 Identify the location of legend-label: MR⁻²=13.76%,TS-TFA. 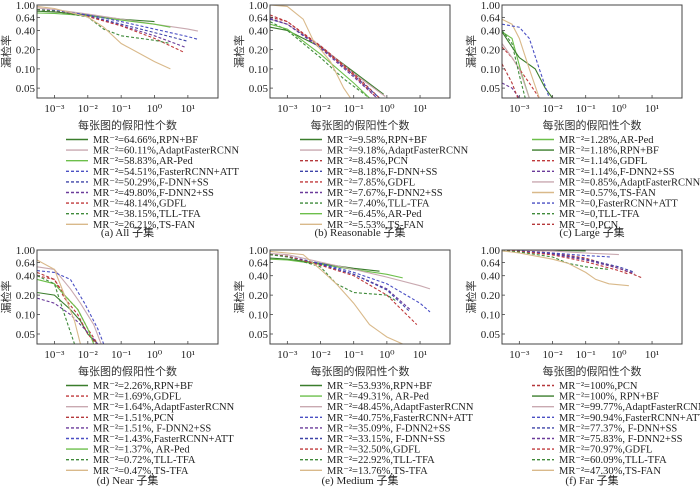
(377, 471).